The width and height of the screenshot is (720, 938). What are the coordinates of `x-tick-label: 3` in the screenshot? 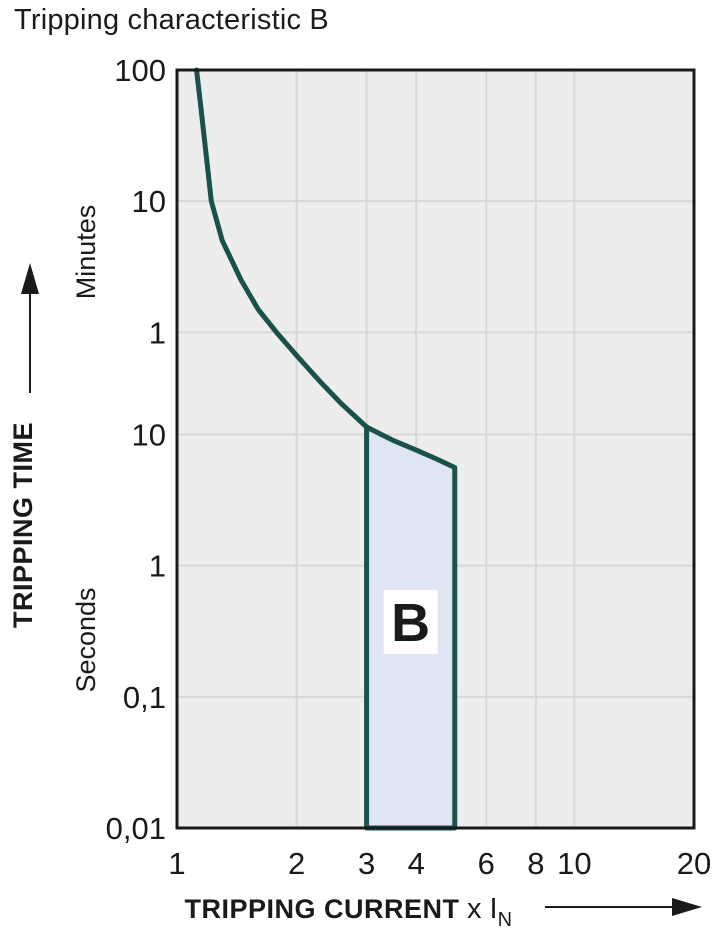 It's located at (366, 863).